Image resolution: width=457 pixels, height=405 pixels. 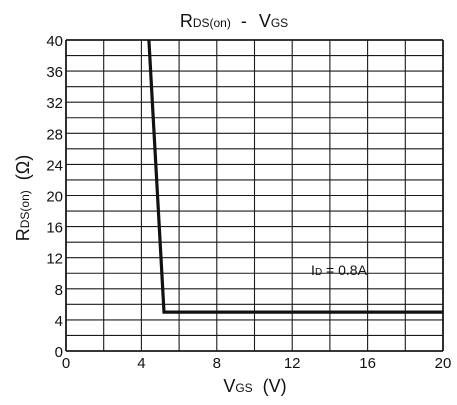 What do you see at coordinates (54, 134) in the screenshot?
I see `y-tick-label: 28` at bounding box center [54, 134].